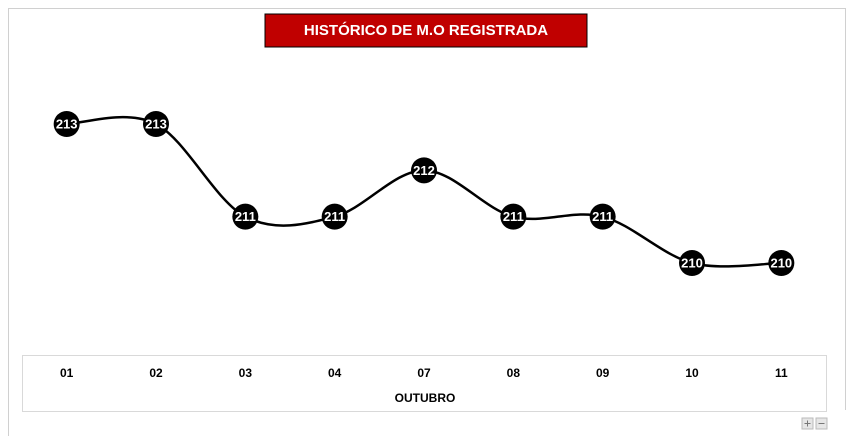 This screenshot has height=436, width=853. Describe the element at coordinates (335, 373) in the screenshot. I see `x-tick-label: 04` at that location.